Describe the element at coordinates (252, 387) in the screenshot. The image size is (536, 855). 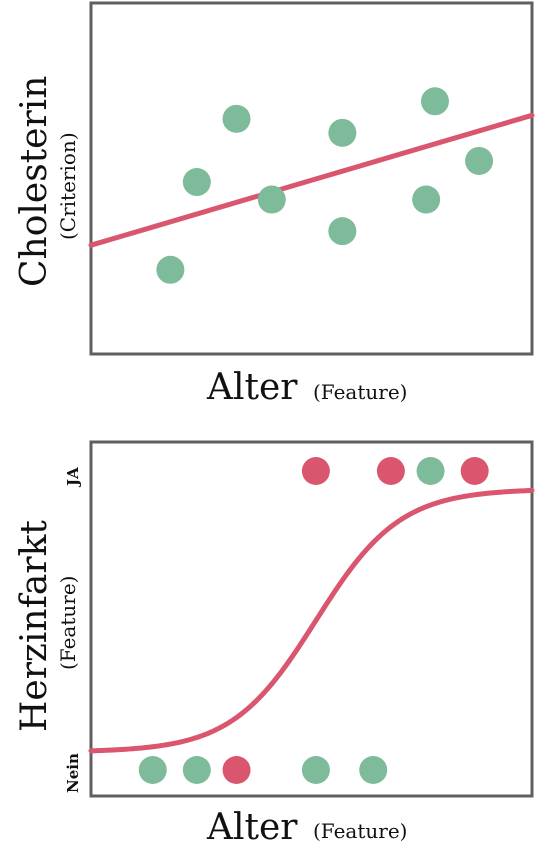
I see `chart1-xlabel: Alter` at that location.